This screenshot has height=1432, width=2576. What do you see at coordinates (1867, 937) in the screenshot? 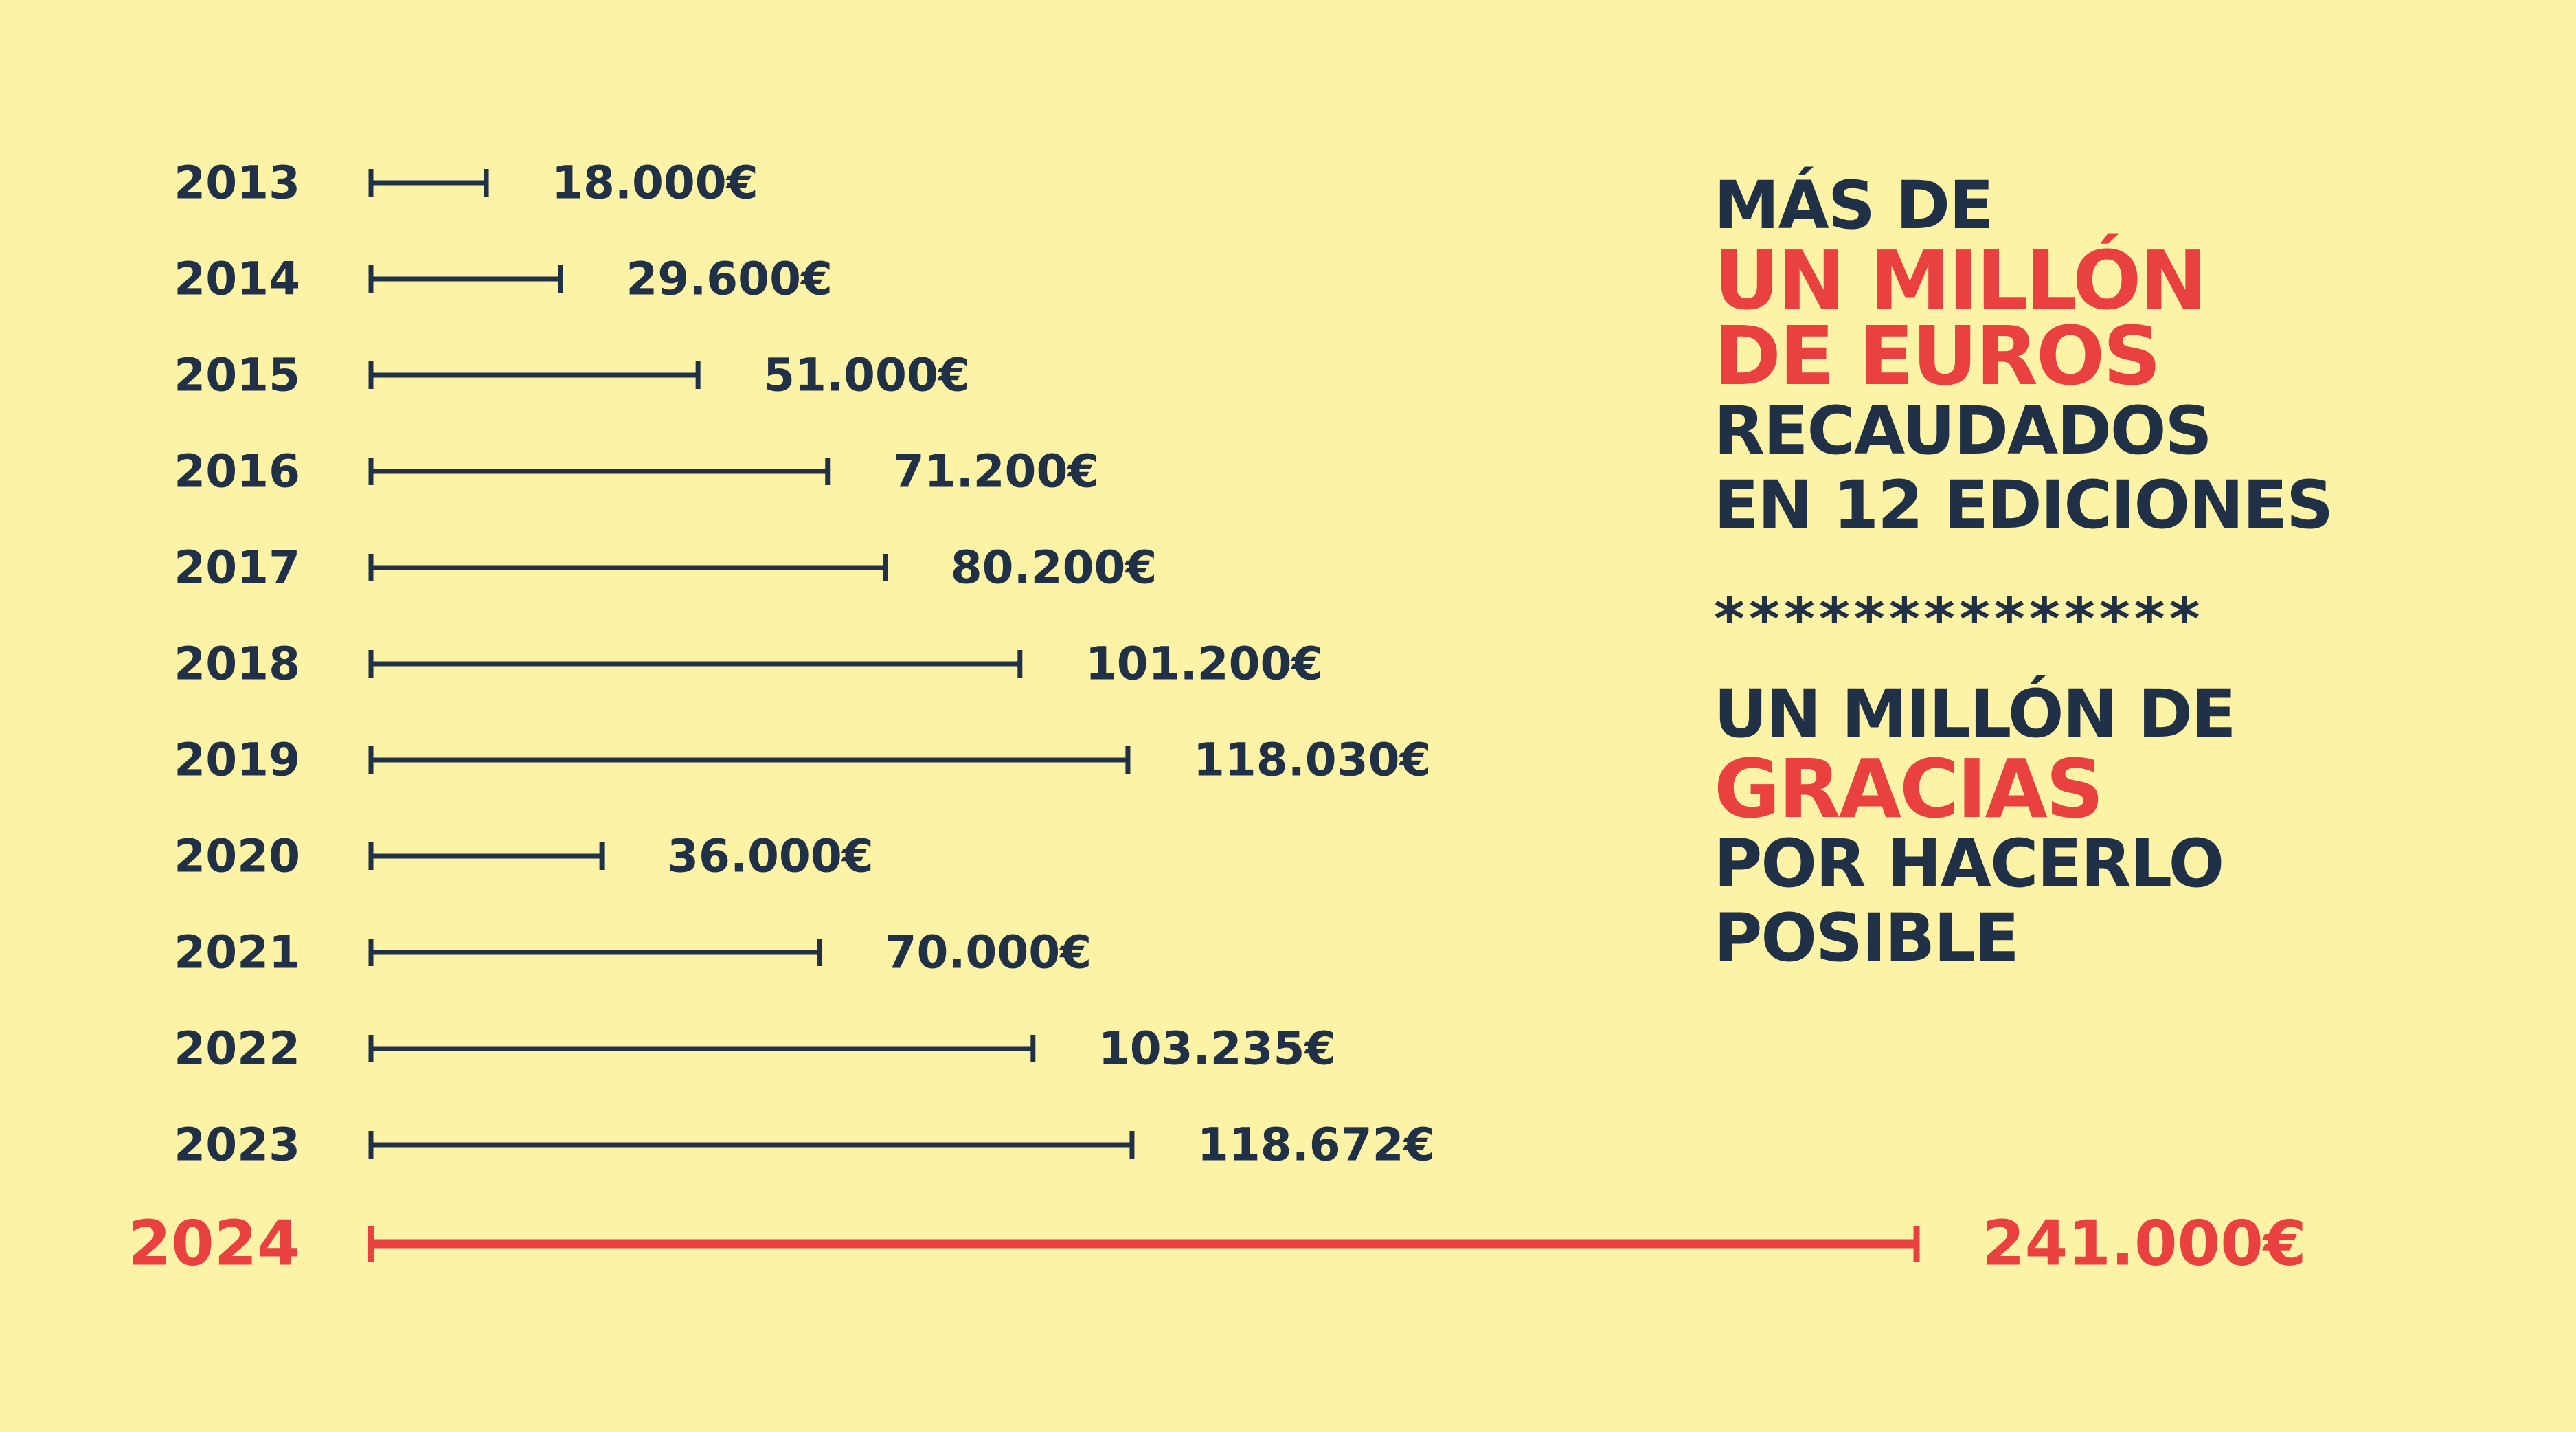
I see `headline-line-9: POSIBLE` at bounding box center [1867, 937].